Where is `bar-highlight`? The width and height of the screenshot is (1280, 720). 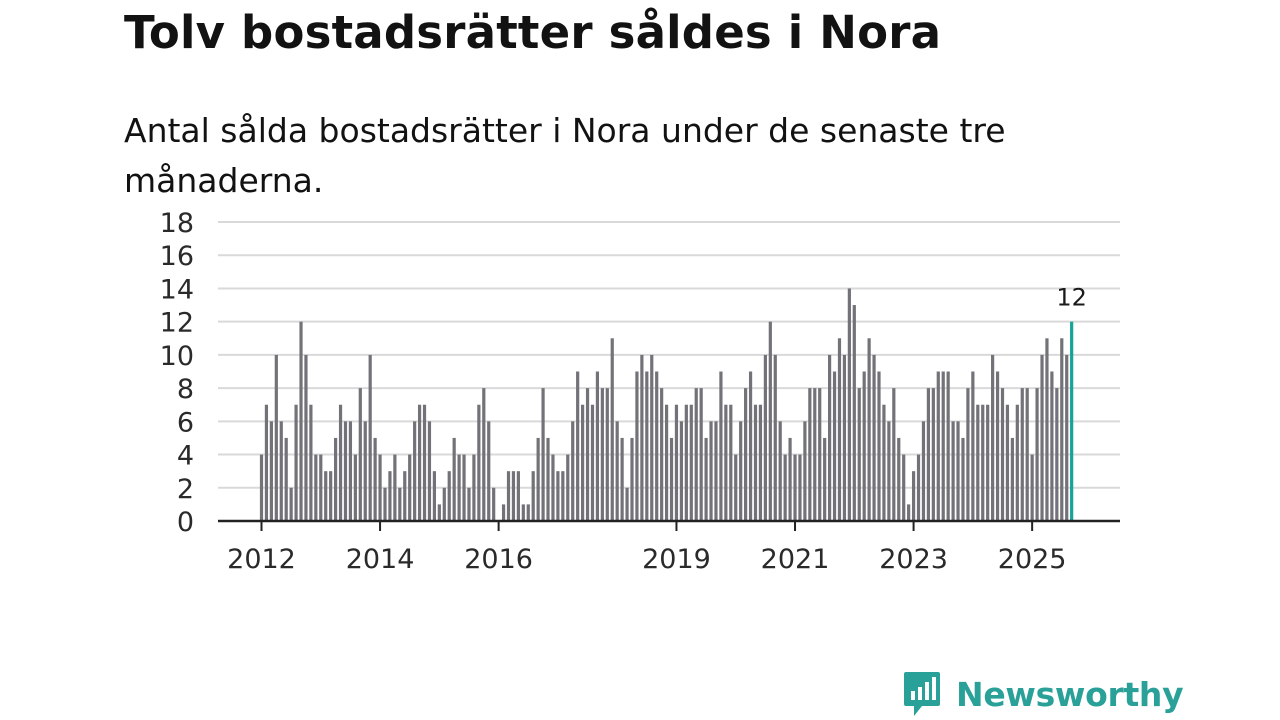 bar-highlight is located at coordinates (1072, 421).